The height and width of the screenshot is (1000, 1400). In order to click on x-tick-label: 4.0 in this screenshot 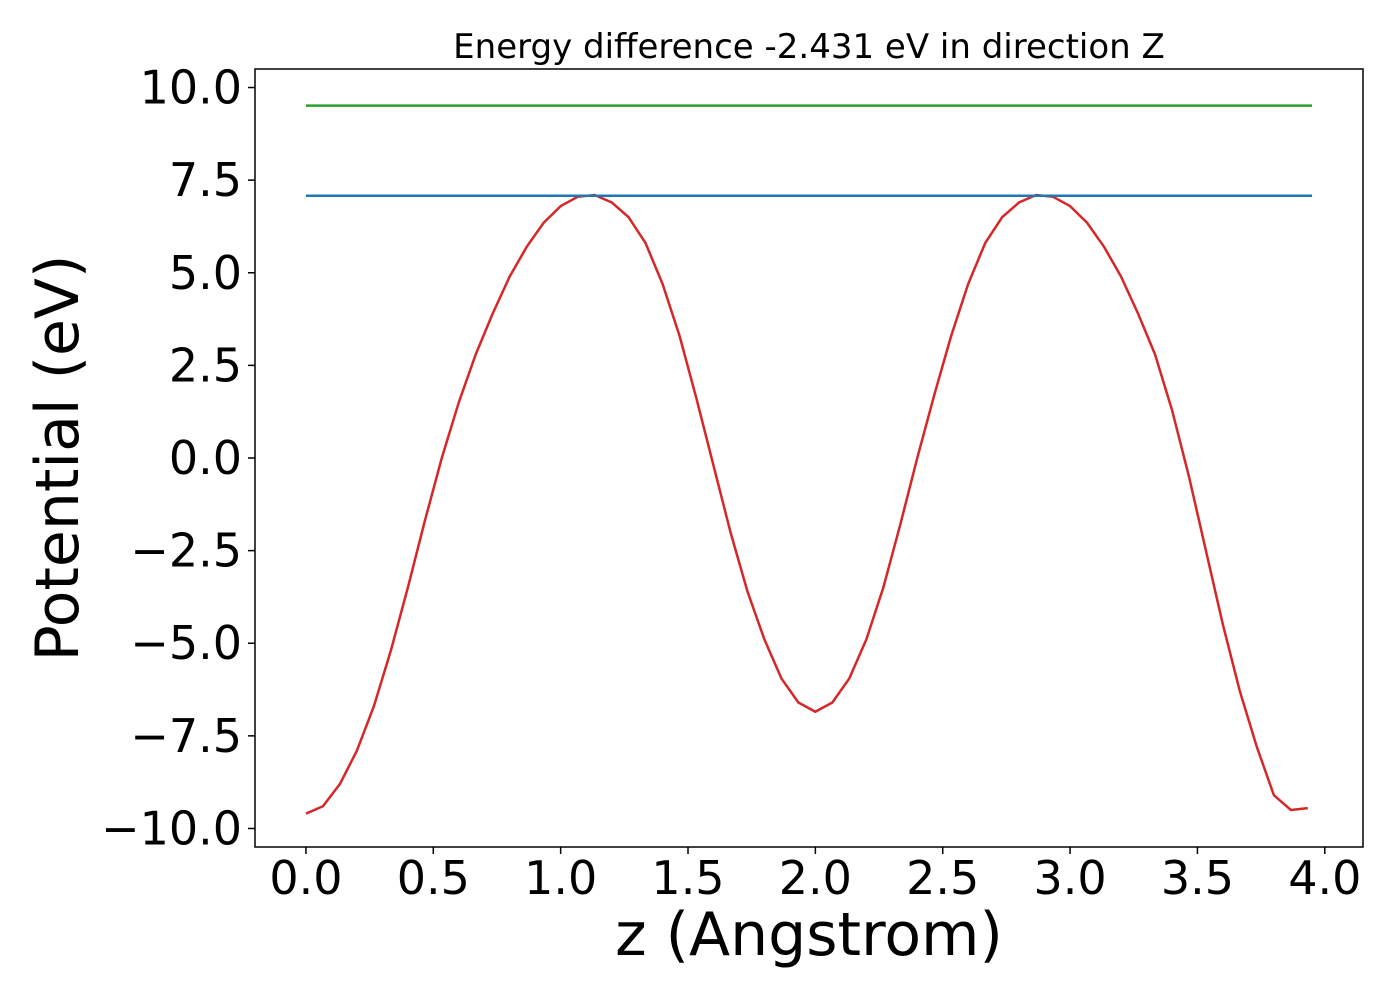, I will do `click(1324, 878)`.